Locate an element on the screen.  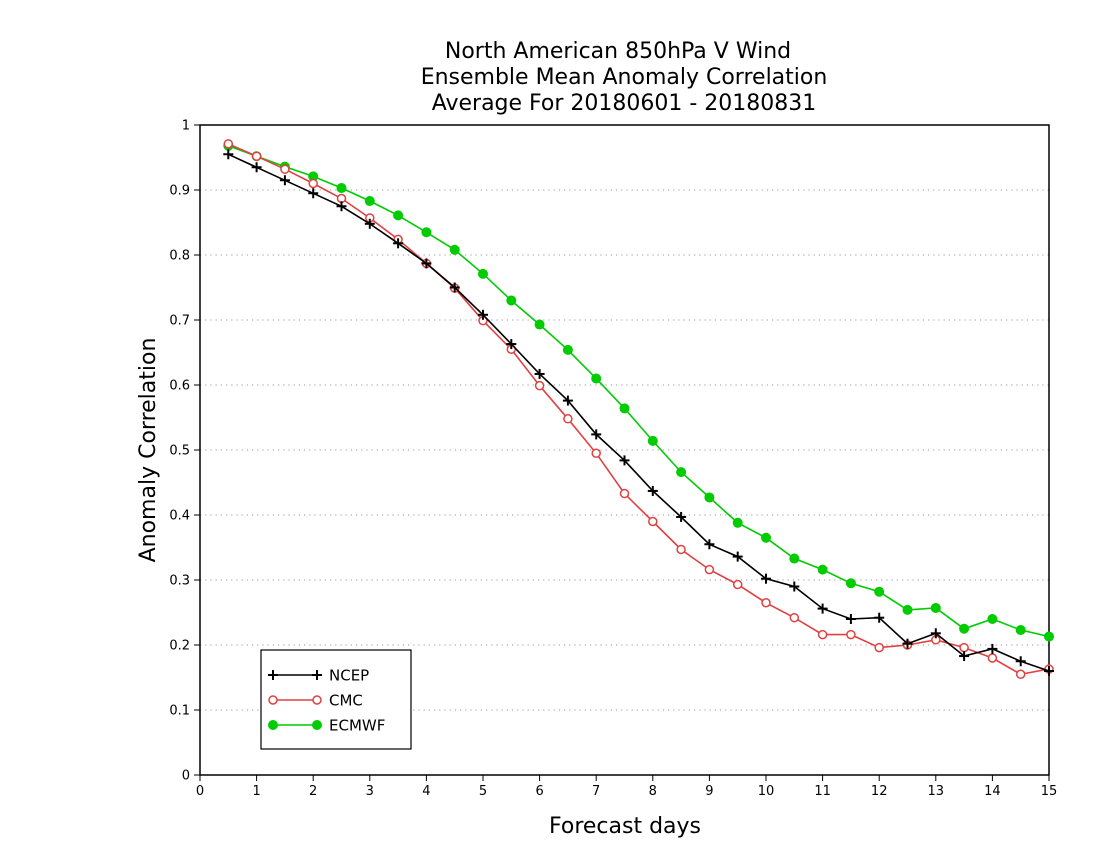
y-tick-label-10: 1 is located at coordinates (186, 126).